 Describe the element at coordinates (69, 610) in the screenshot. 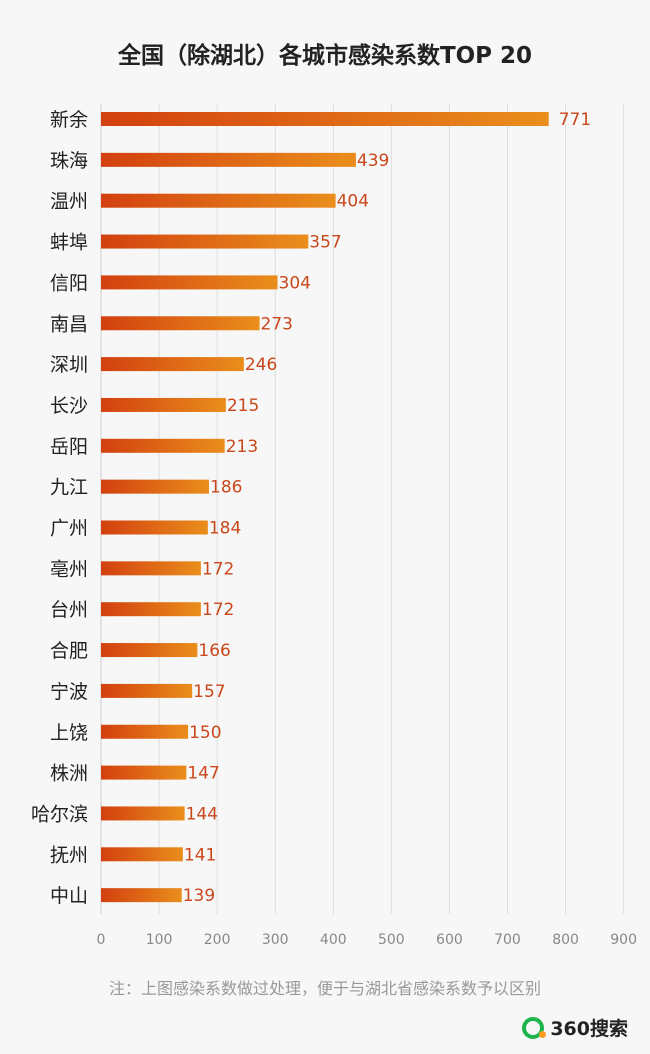

I see `category-label: 台州` at that location.